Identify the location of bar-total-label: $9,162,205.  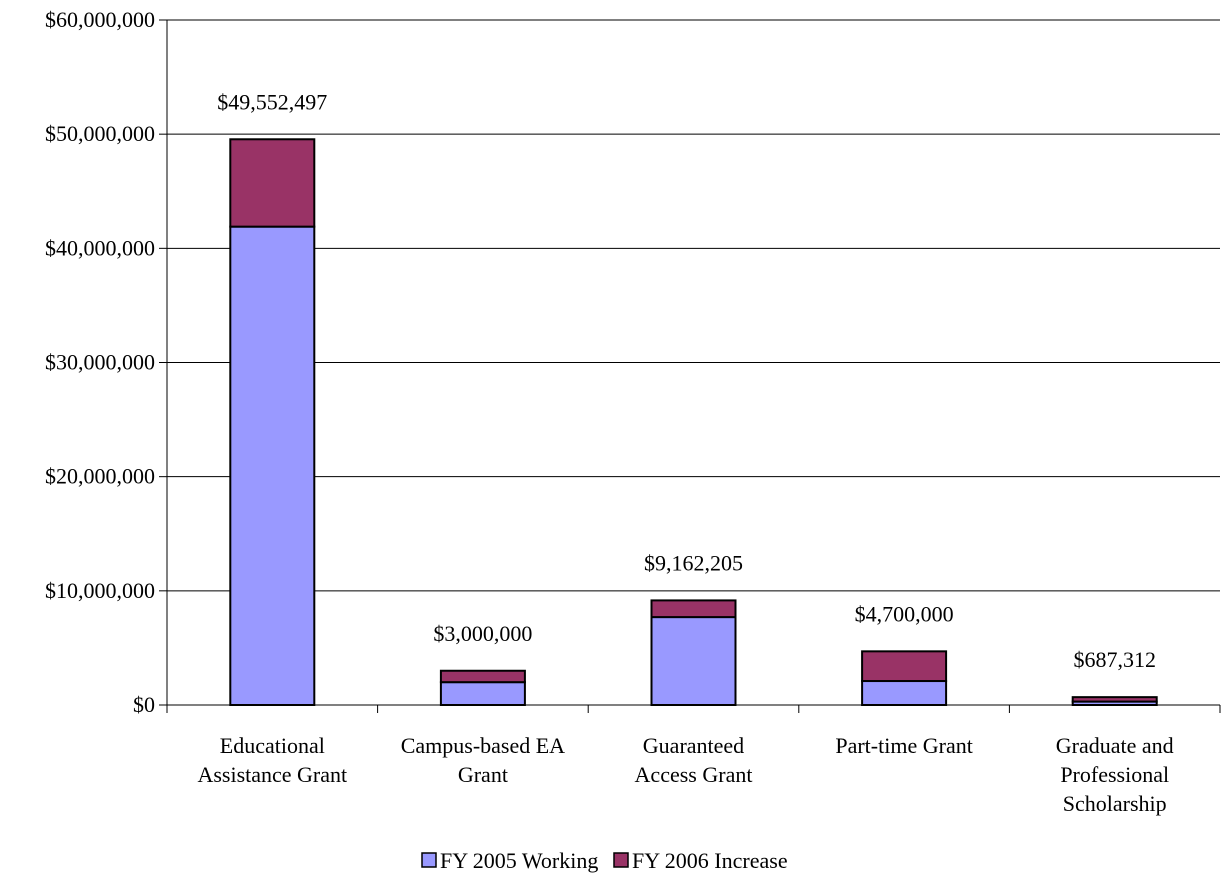
(693, 562).